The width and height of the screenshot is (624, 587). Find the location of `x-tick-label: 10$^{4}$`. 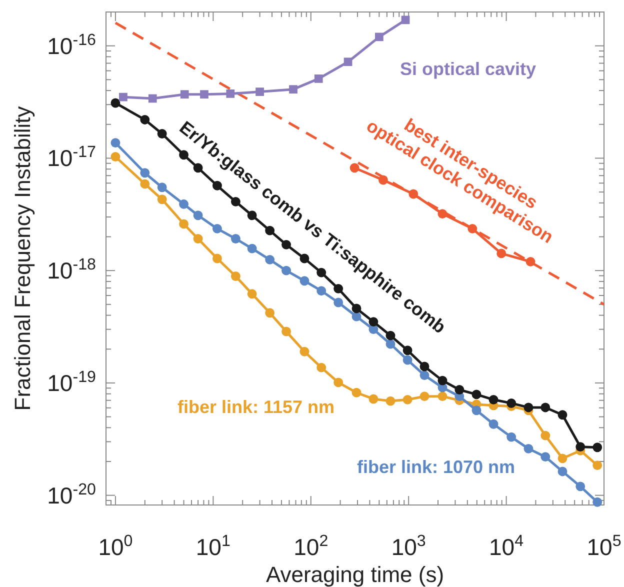

x-tick-label: 10$^{4}$ is located at coordinates (506, 546).